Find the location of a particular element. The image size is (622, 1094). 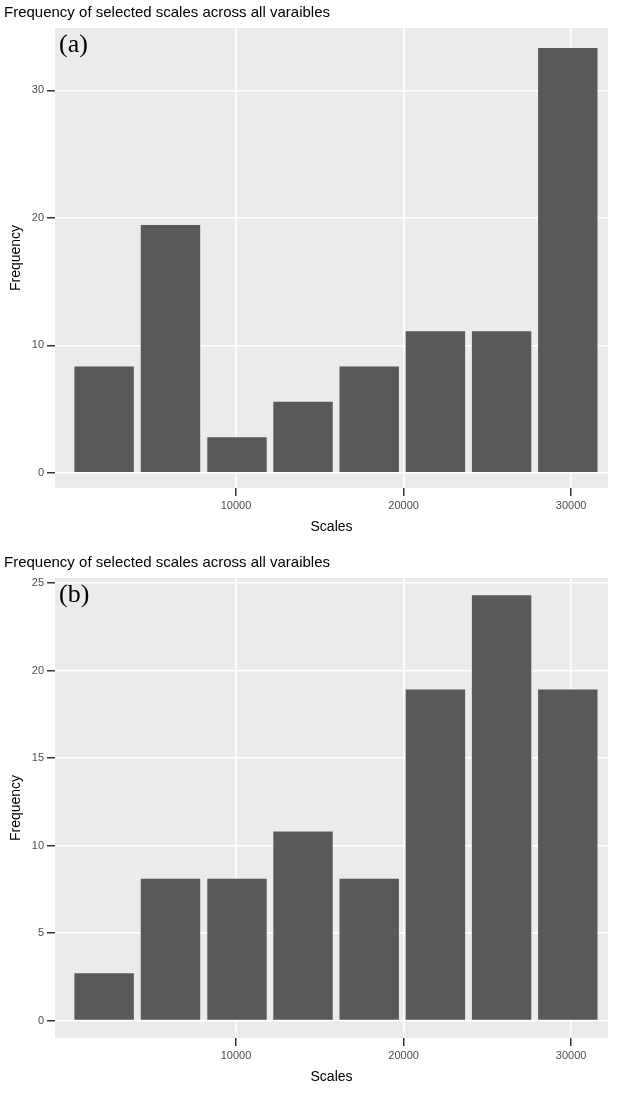

y-tick-label: 5 is located at coordinates (41, 932).